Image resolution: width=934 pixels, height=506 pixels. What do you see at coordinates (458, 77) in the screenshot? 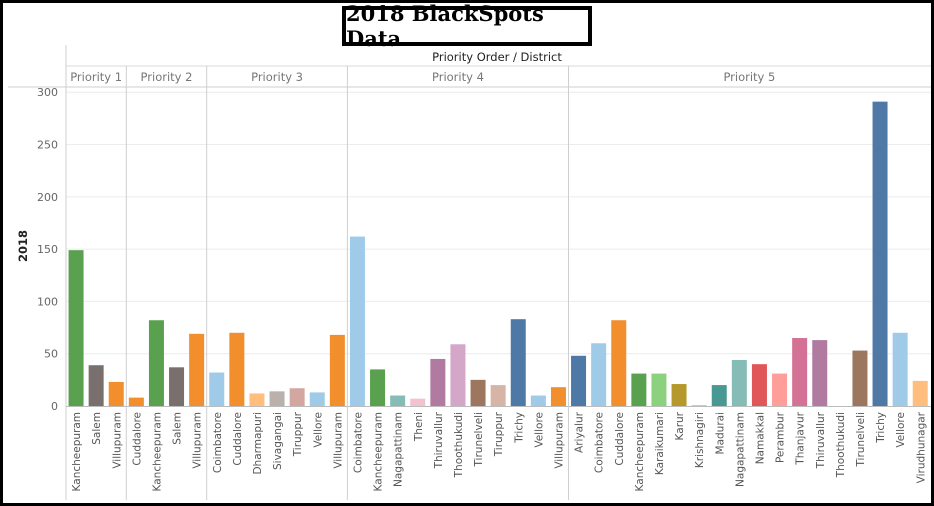
I see `group-label: Priority 4` at bounding box center [458, 77].